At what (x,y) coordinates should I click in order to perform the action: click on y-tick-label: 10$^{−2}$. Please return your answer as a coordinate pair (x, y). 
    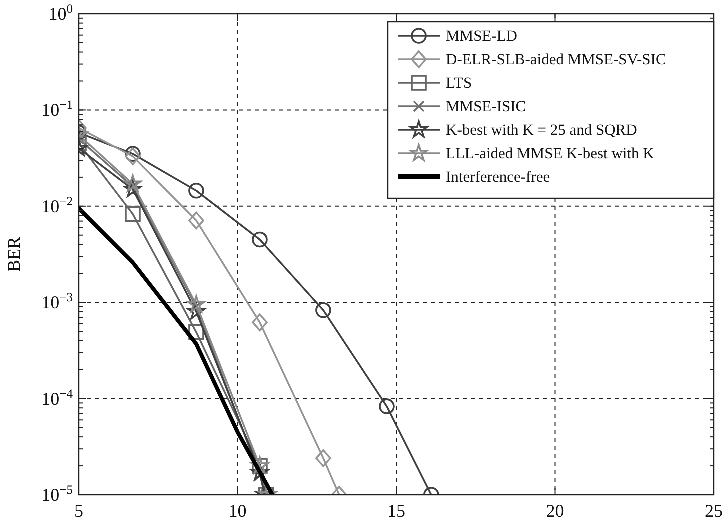
    Looking at the image, I should click on (57, 205).